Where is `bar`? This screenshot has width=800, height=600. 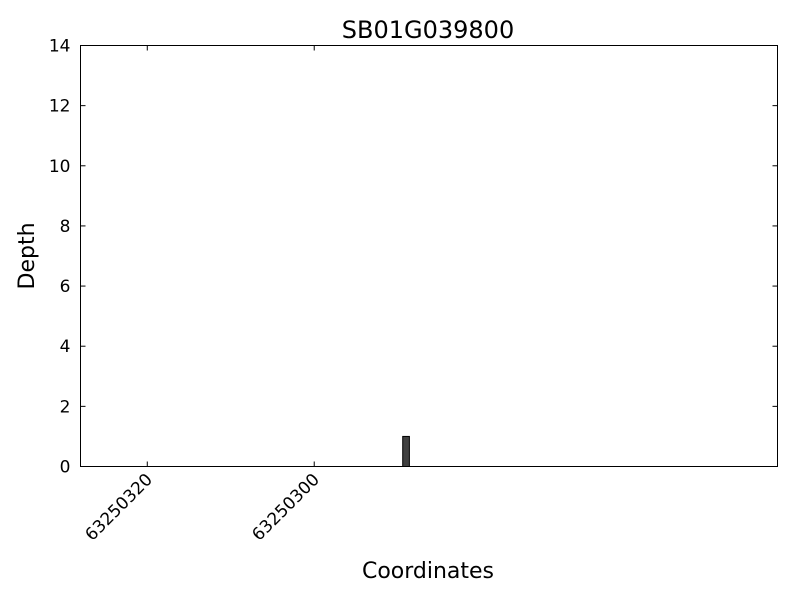 bar is located at coordinates (406, 451).